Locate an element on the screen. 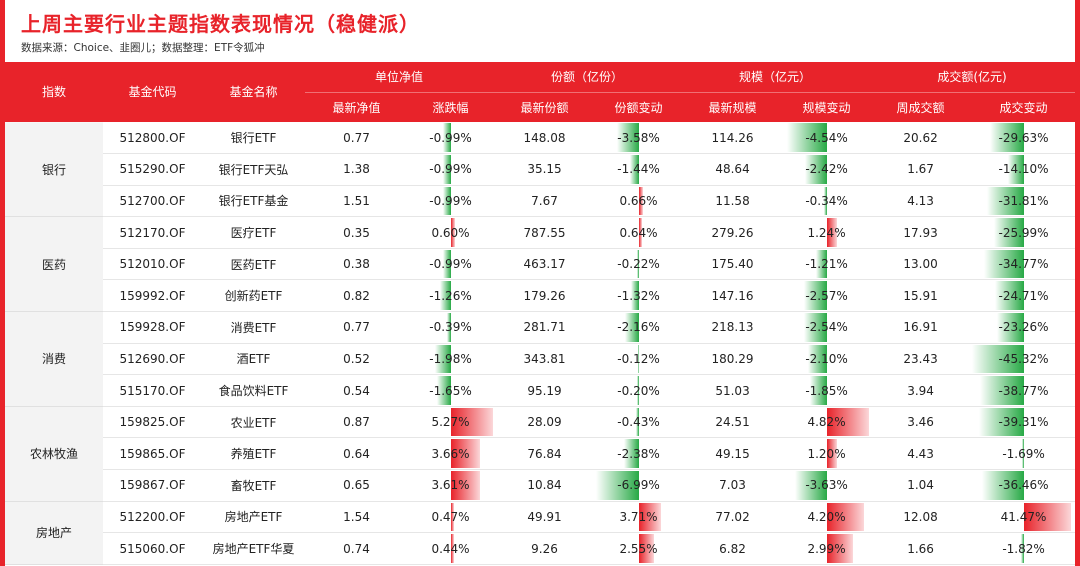 This screenshot has width=1080, height=566. change-value: 5.27% is located at coordinates (450, 422).